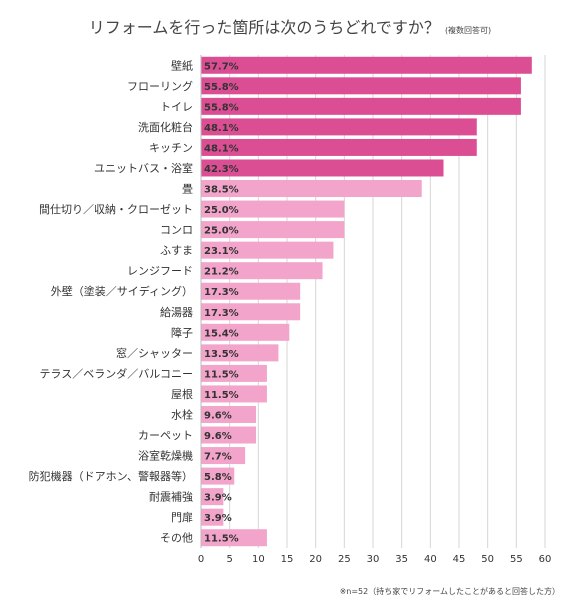  What do you see at coordinates (264, 27) in the screenshot?
I see `chart-title: リフォームを行った箇所は次のうちどれですか？` at bounding box center [264, 27].